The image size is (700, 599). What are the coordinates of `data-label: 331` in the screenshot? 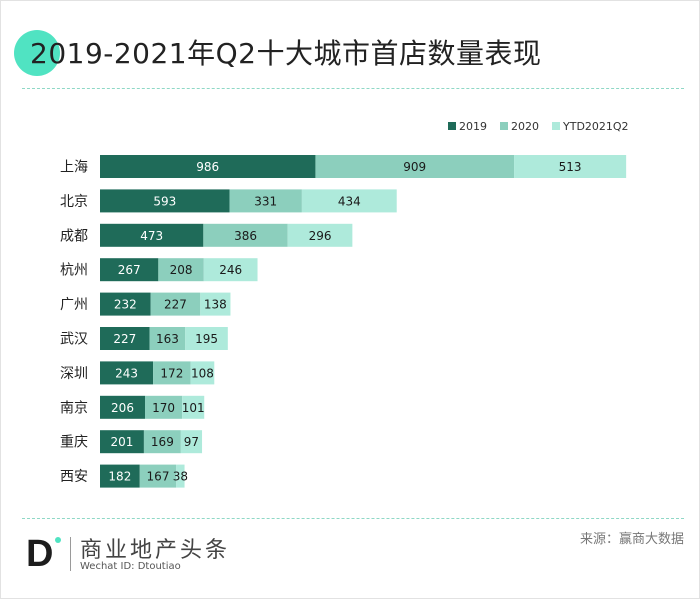 It's located at (265, 201).